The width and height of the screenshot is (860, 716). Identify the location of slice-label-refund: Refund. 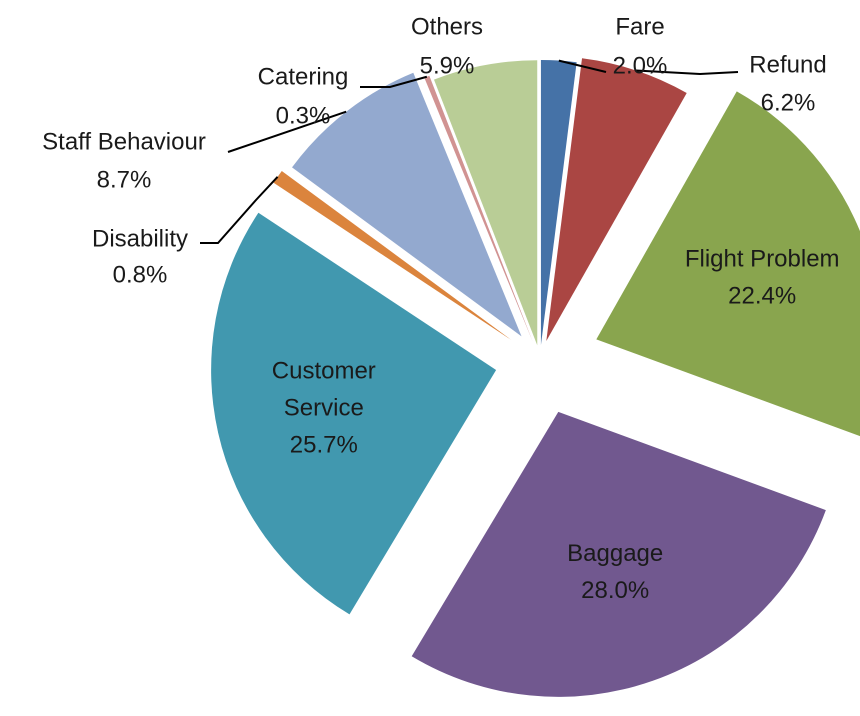
(787, 64).